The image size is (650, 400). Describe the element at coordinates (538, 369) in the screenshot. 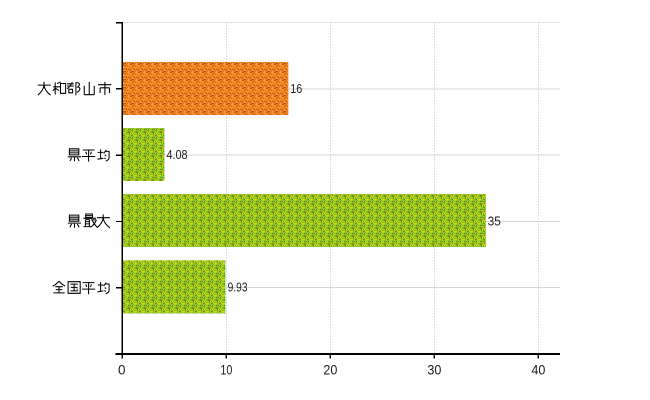

I see `svg-text: 40` at that location.